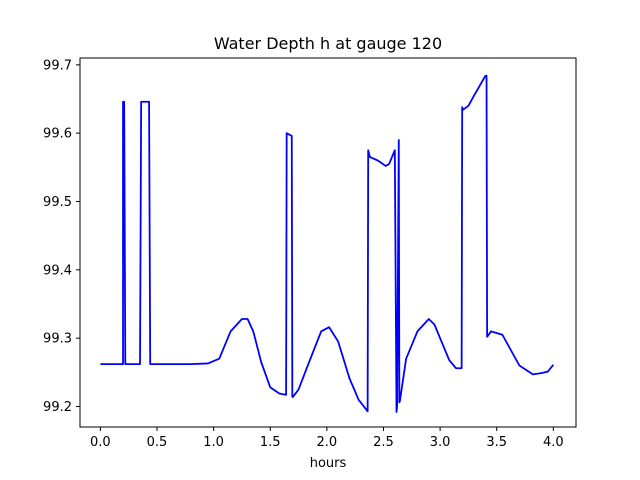  I want to click on y-axis: 99.2 99.3 99.4 99.5 99.6 99.7, so click(61, 236).